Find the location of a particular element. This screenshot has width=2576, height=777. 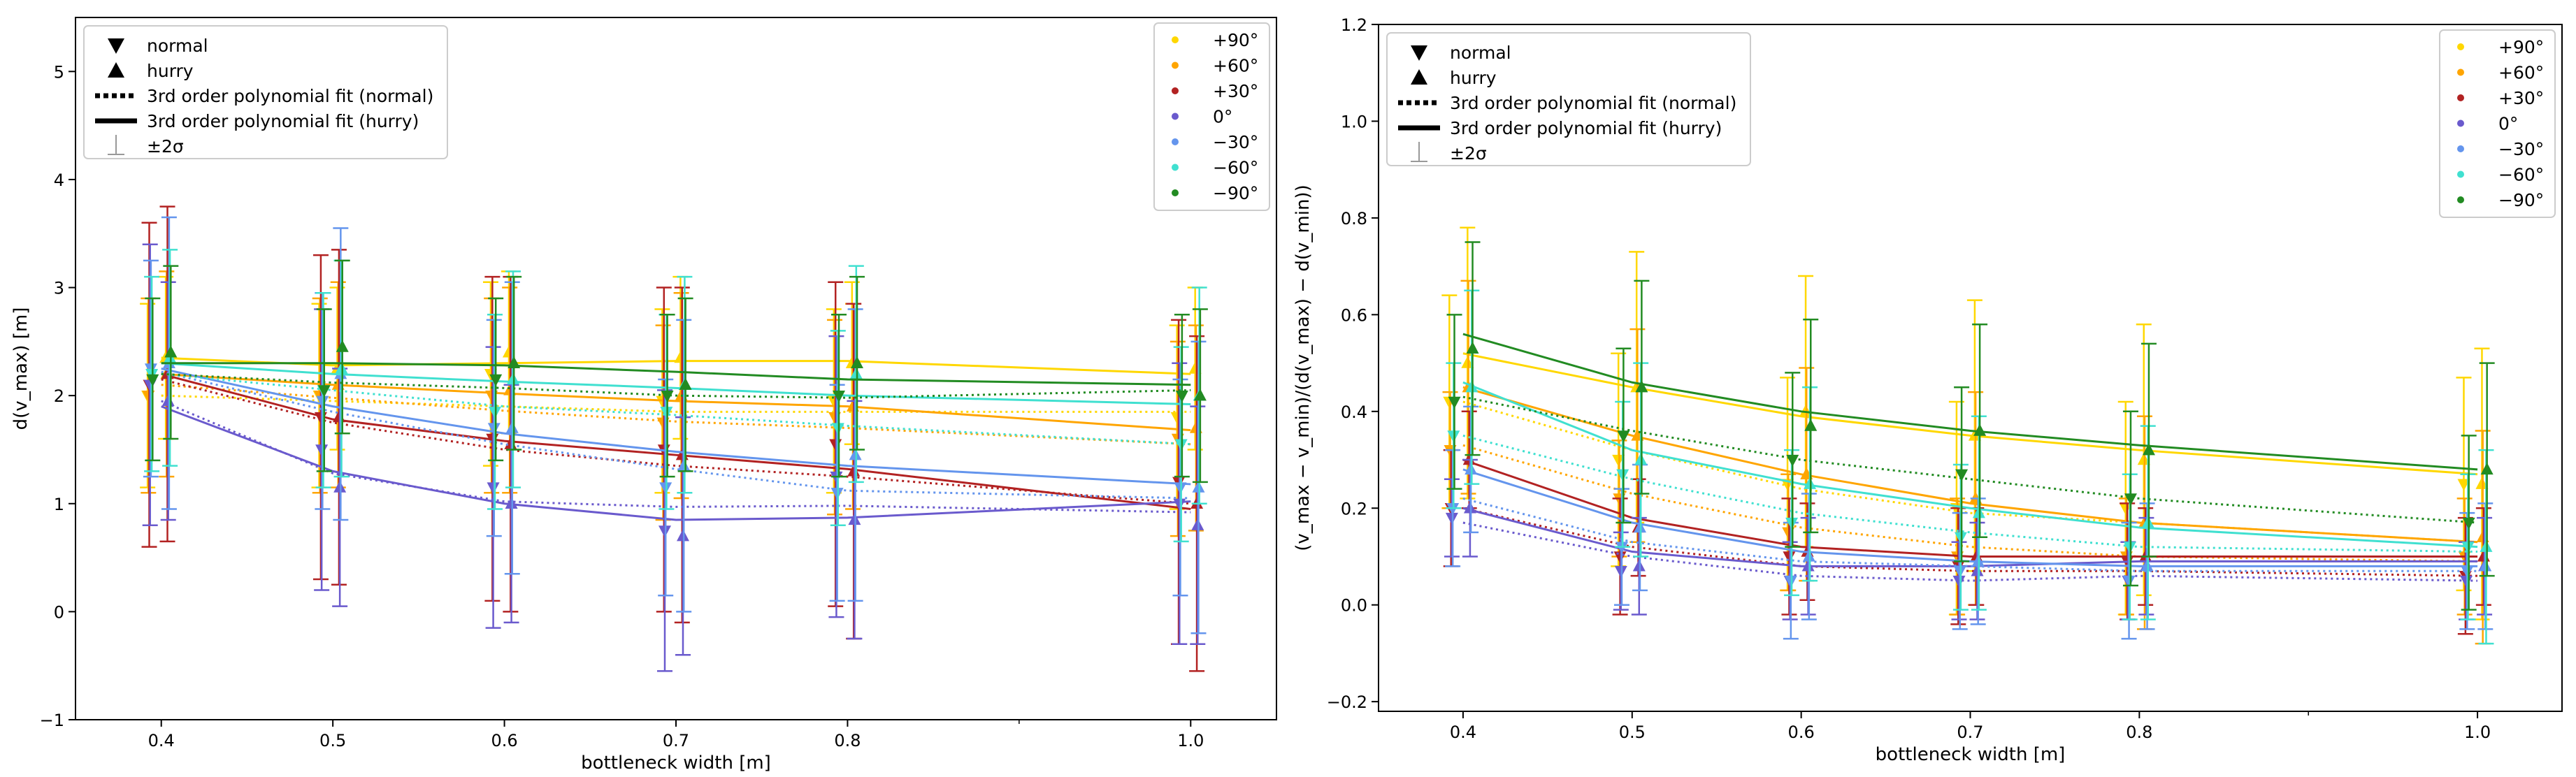

legend-series: +90° +60° +30° 0° −30° −60° −90° is located at coordinates (2497, 124).